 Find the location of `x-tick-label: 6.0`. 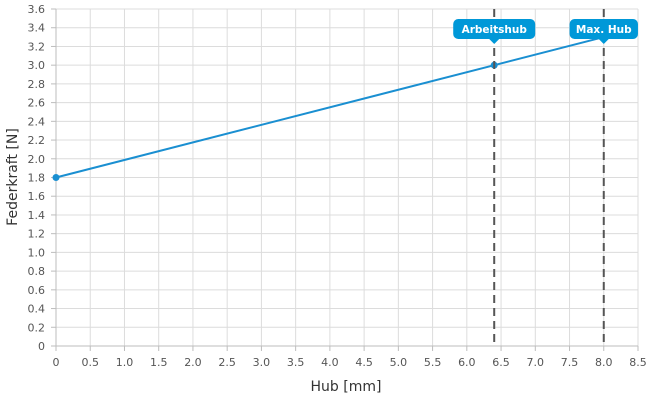

x-tick-label: 6.0 is located at coordinates (467, 362).